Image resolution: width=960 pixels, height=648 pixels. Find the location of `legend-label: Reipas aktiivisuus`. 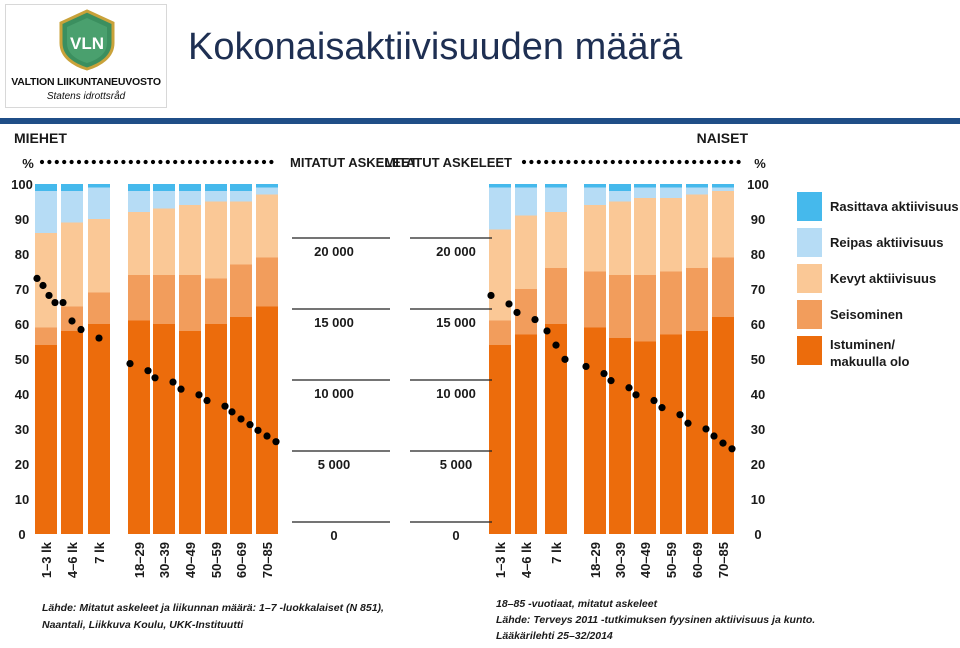

legend-label: Reipas aktiivisuus is located at coordinates (886, 242).